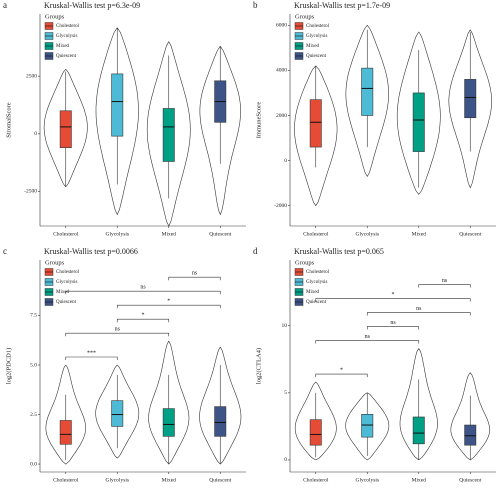 The height and width of the screenshot is (492, 500). What do you see at coordinates (33, 464) in the screenshot?
I see `y-tick-label: 0.0` at bounding box center [33, 464].